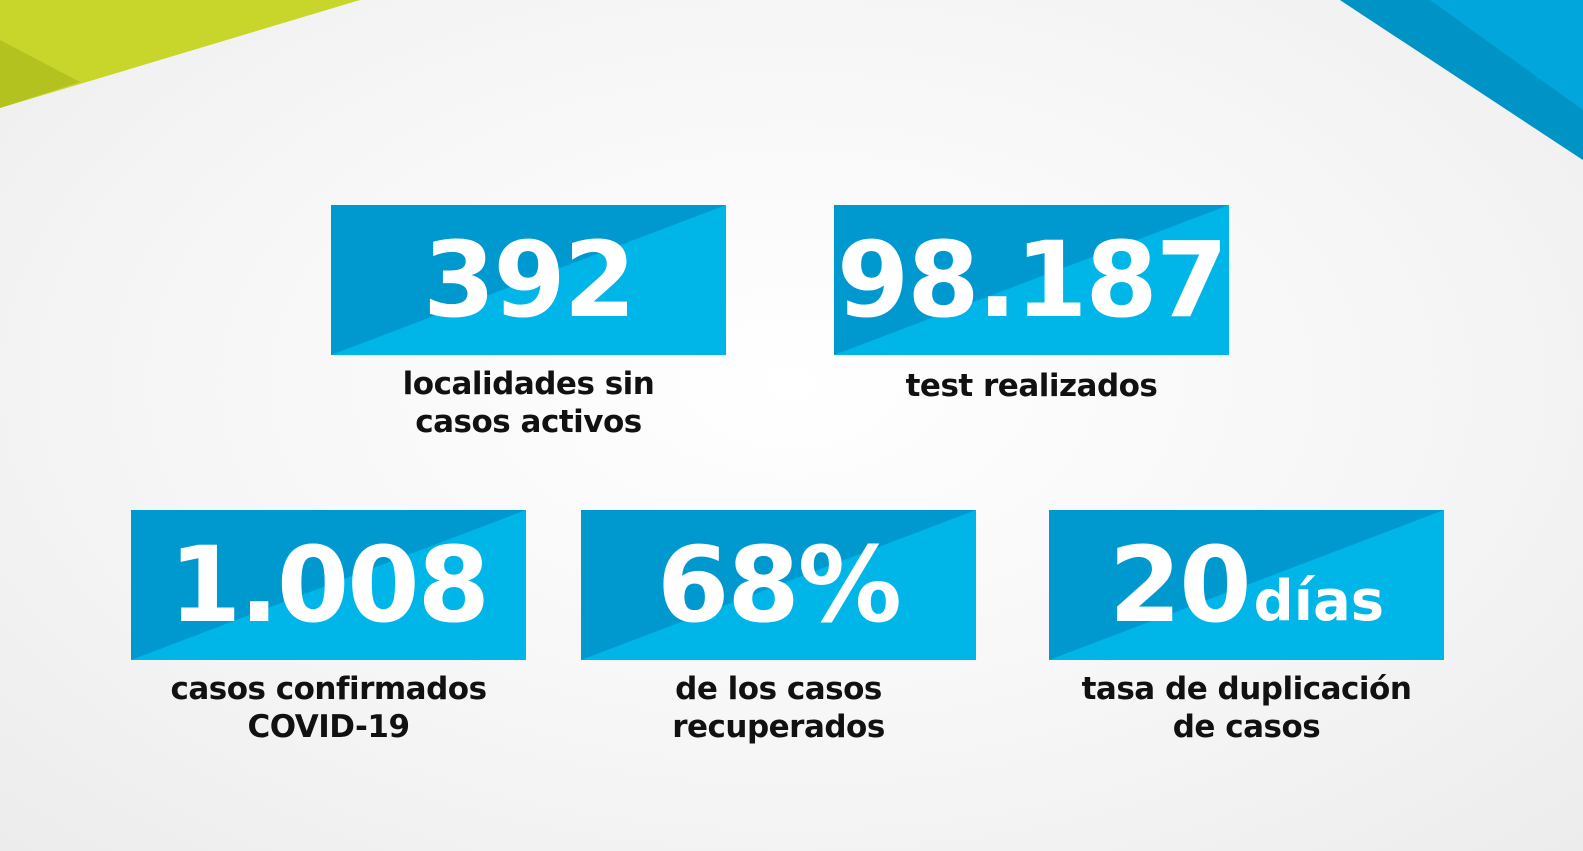  Describe the element at coordinates (328, 708) in the screenshot. I see `stat-label: casos confirmados COVID-19` at that location.